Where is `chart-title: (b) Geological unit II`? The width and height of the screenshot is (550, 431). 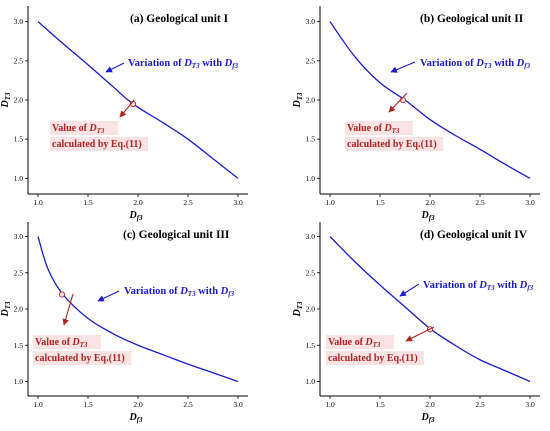
chart-title: (b) Geological unit II is located at coordinates (472, 19).